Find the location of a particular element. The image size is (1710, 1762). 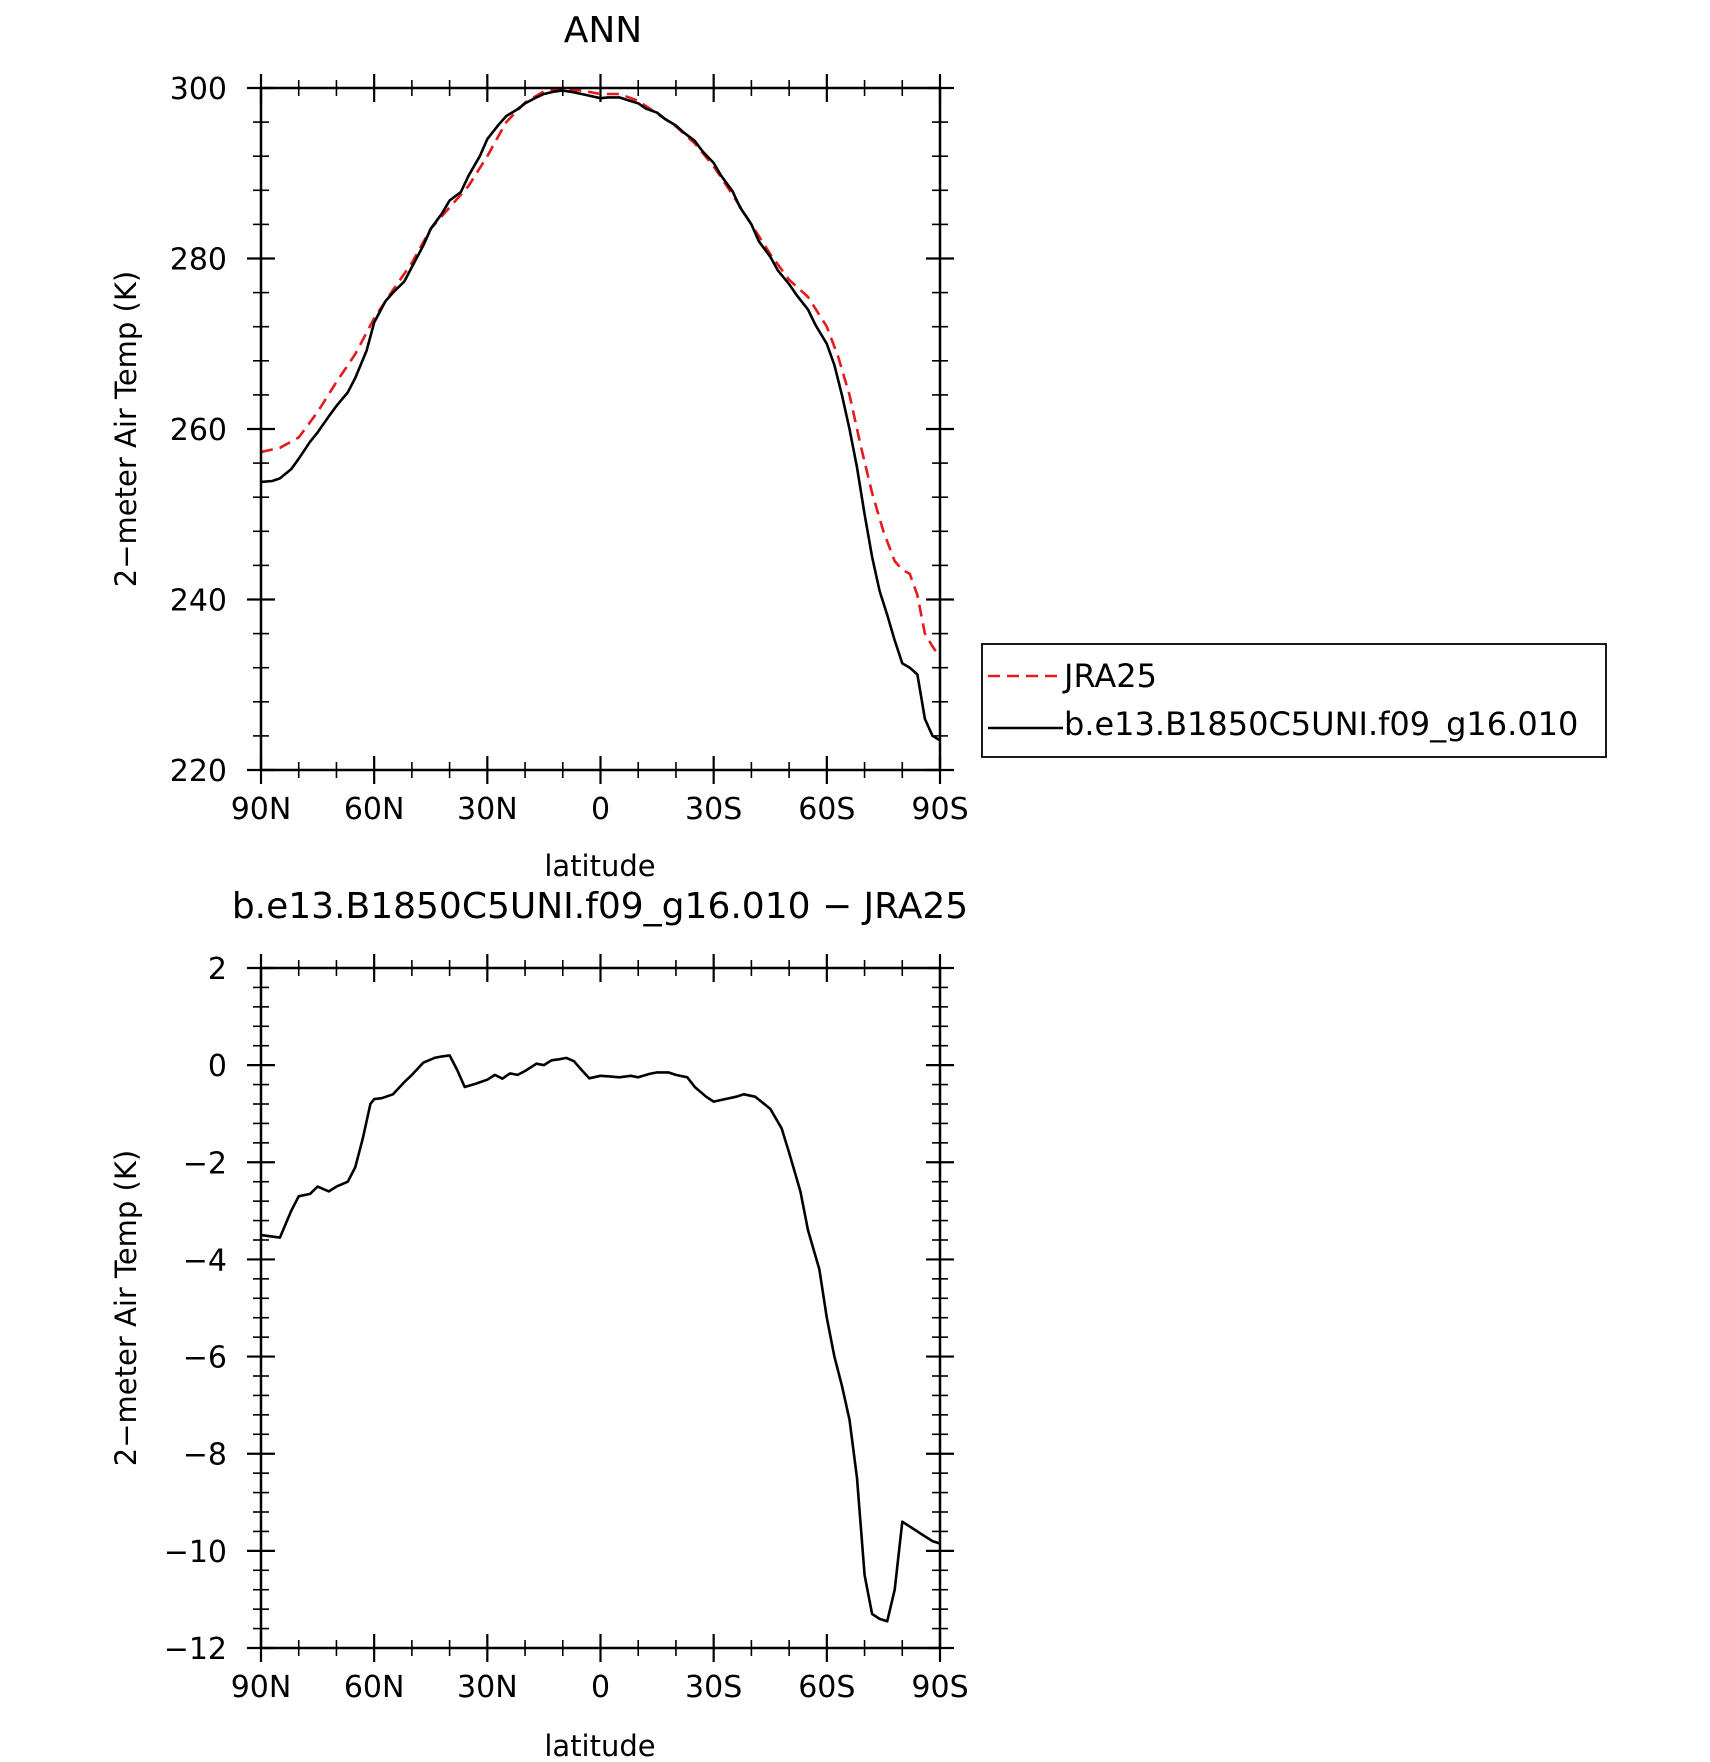

bottom-x-tick-label: 90N is located at coordinates (261, 1687).